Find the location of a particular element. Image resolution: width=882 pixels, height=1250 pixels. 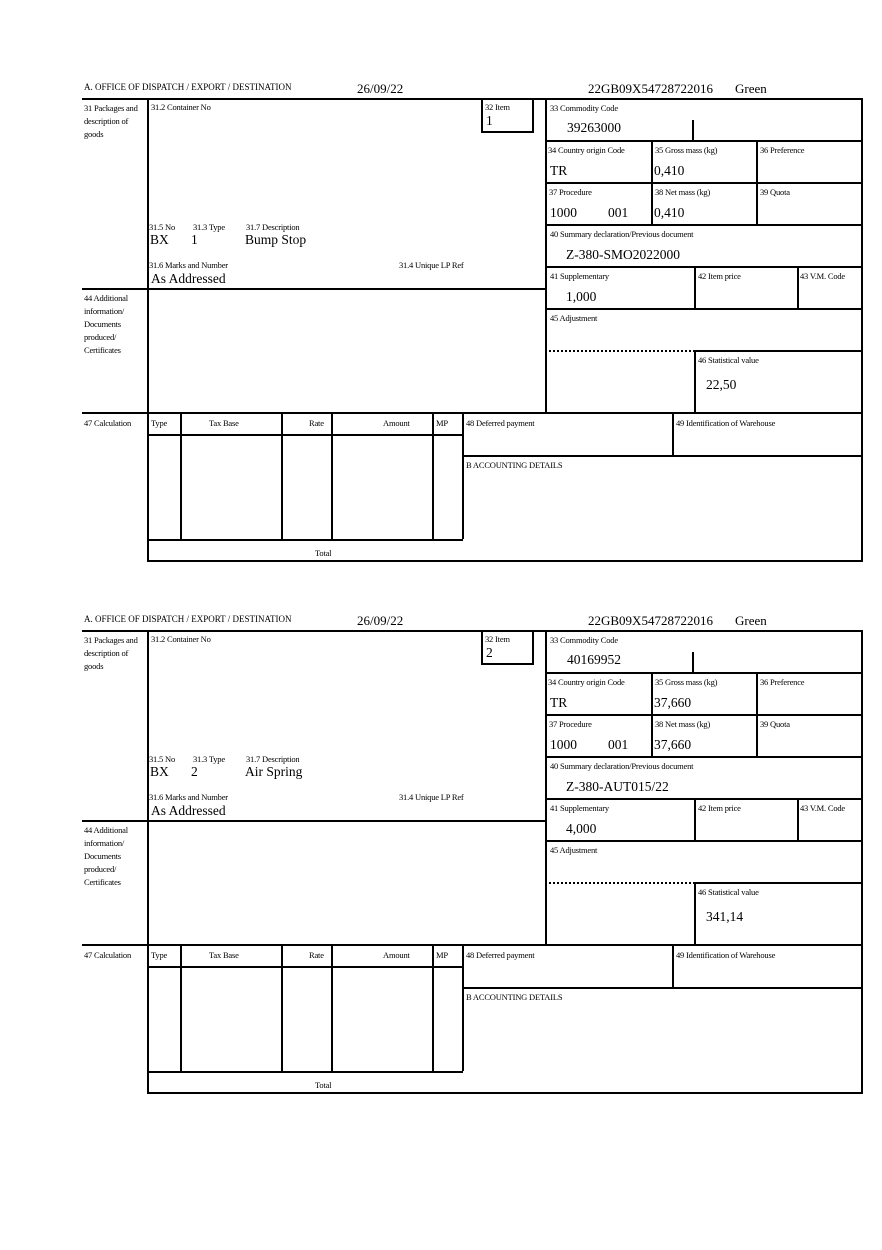

marks-label: 31.6 Marks and Number is located at coordinates (188, 797).